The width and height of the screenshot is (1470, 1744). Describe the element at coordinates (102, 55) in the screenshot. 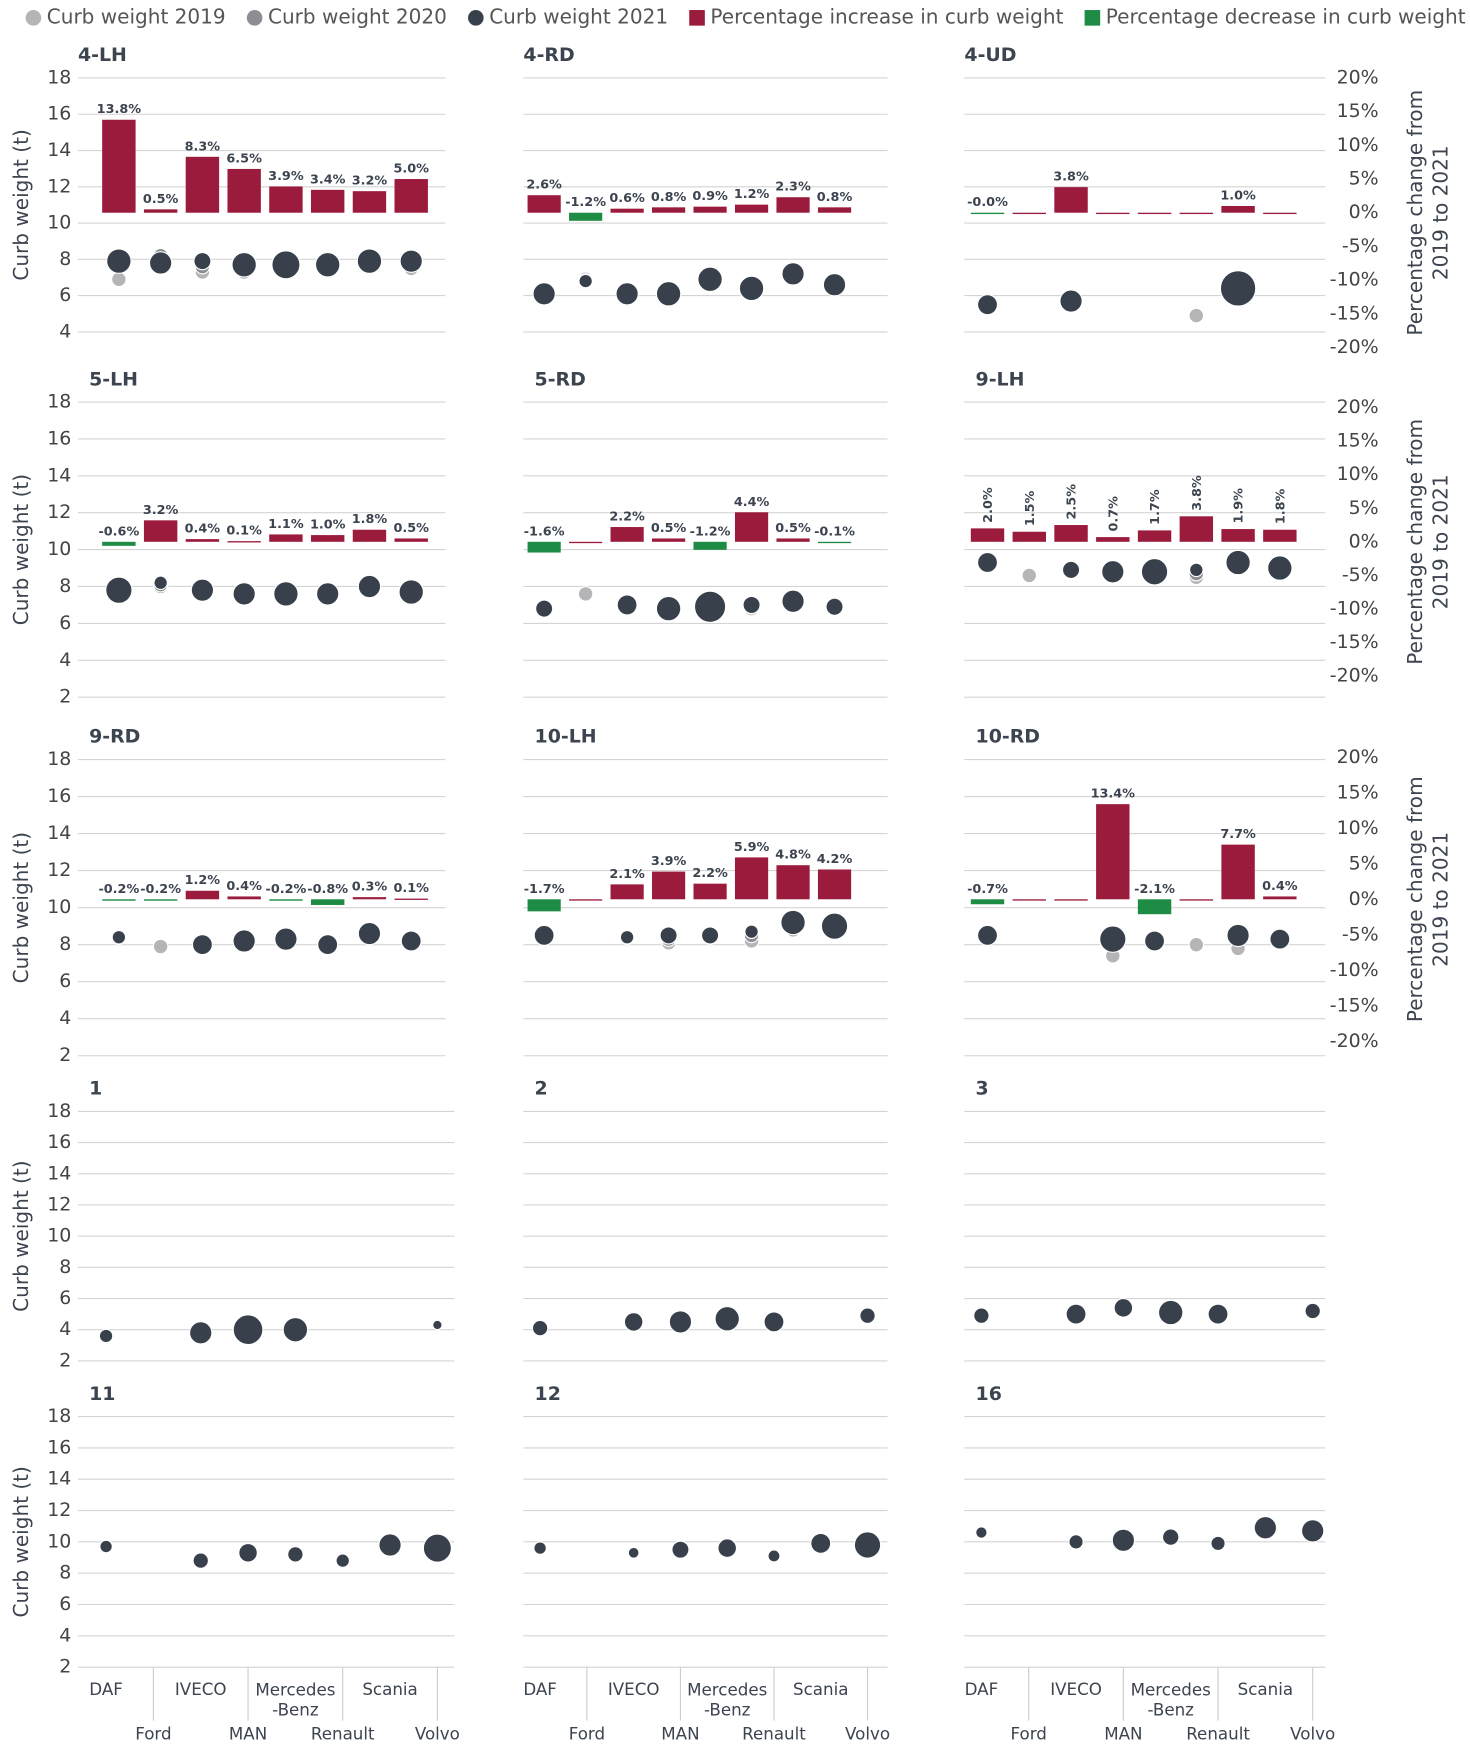

I see `panel-title: 4-LH` at that location.